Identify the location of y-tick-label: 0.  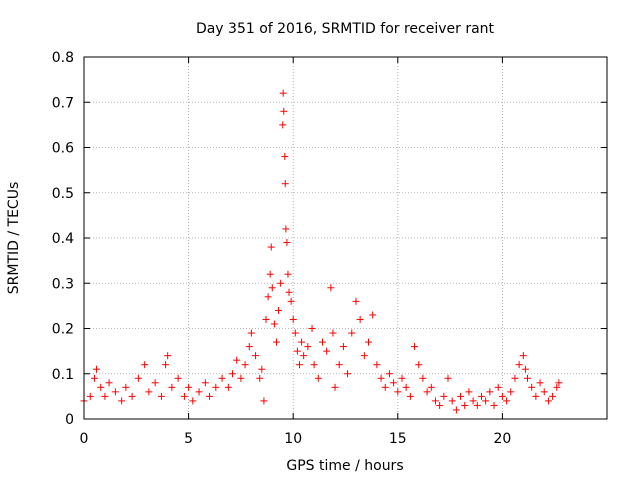
(69, 420).